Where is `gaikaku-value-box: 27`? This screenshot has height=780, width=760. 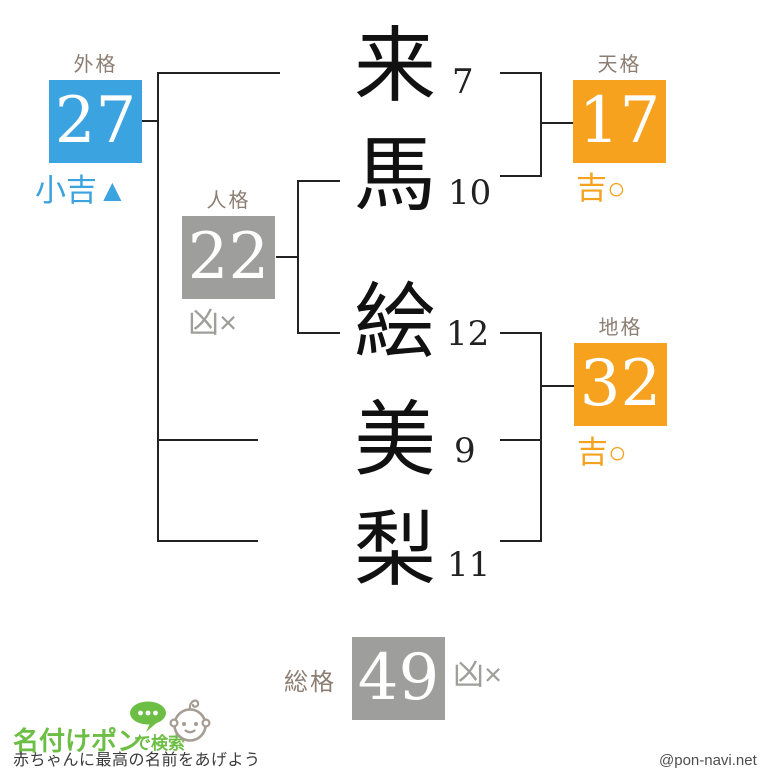
gaikaku-value-box: 27 is located at coordinates (95, 121).